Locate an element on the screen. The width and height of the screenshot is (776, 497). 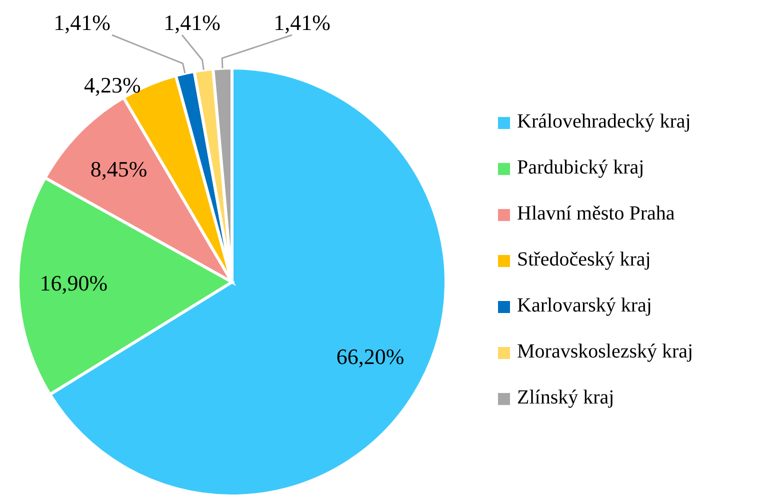
legend-label: Moravskoslezský kraj is located at coordinates (605, 351).